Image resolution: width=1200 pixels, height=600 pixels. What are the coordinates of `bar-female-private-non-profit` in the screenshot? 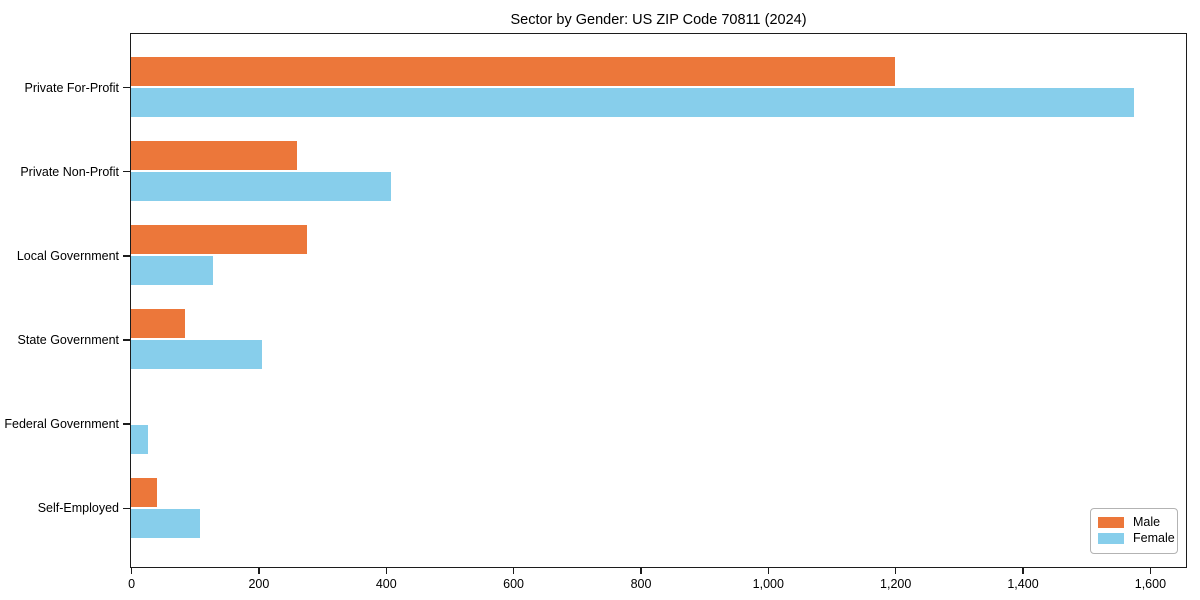 It's located at (261, 187).